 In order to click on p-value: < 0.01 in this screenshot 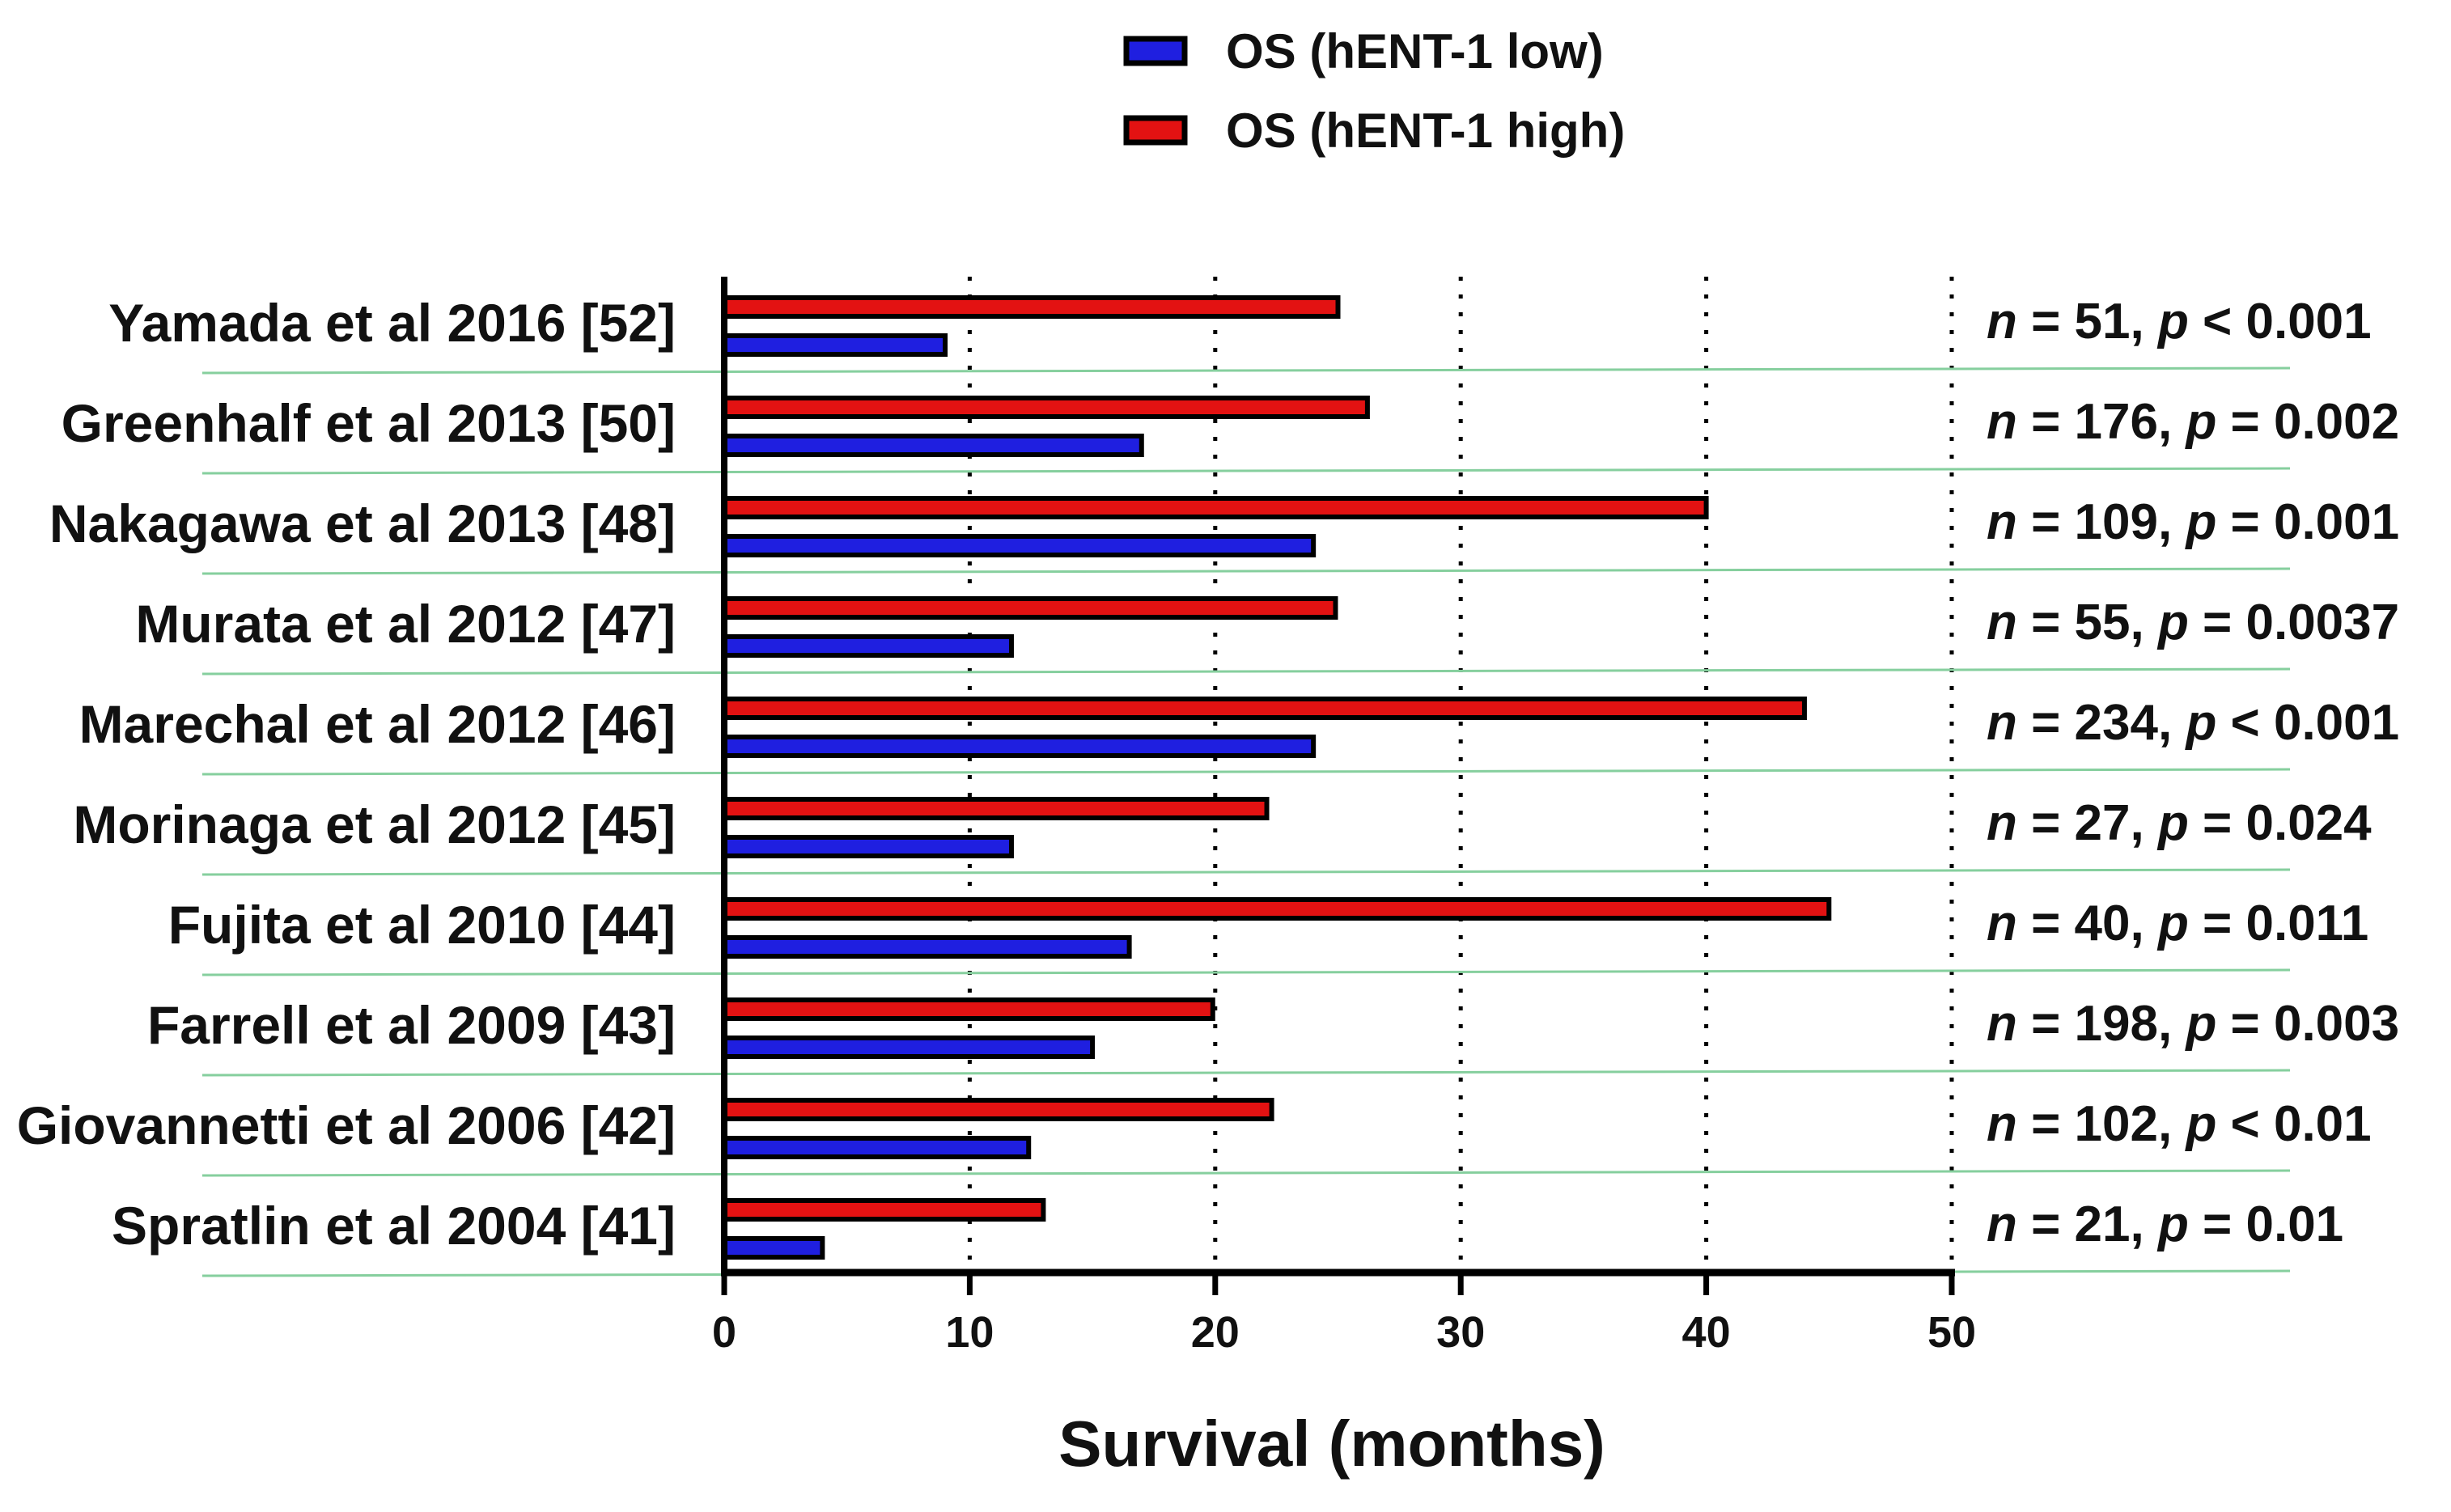, I will do `click(2293, 1124)`.